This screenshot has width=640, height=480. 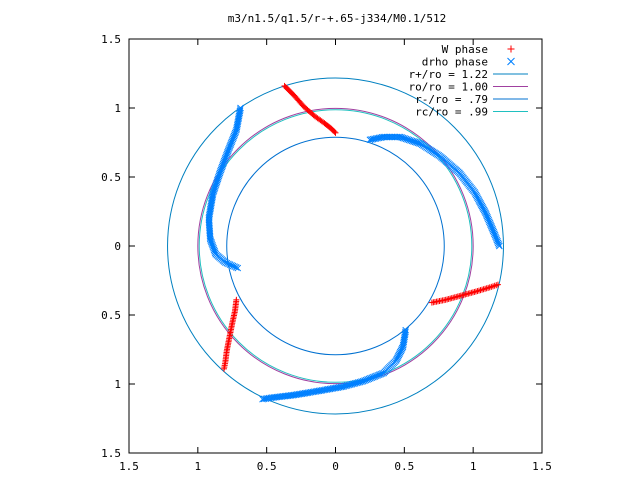 I want to click on x-tick-label: 0, so click(x=335, y=466).